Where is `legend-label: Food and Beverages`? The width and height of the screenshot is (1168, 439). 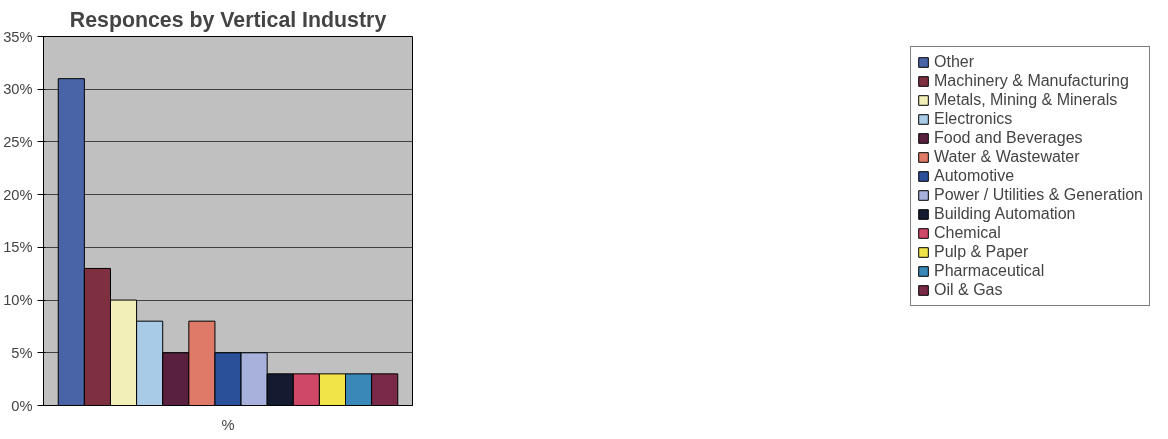
legend-label: Food and Beverages is located at coordinates (1008, 138).